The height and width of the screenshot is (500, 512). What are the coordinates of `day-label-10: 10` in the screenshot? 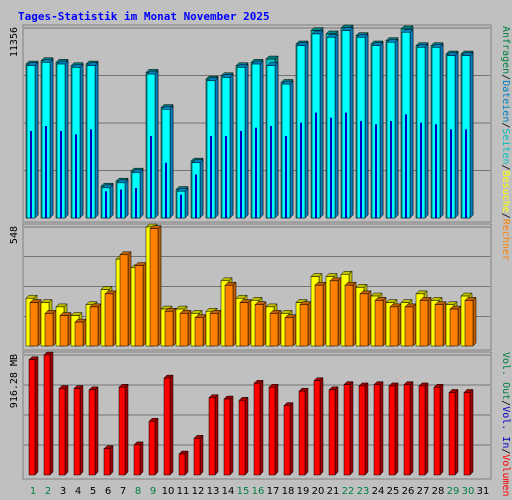 It's located at (168, 491).